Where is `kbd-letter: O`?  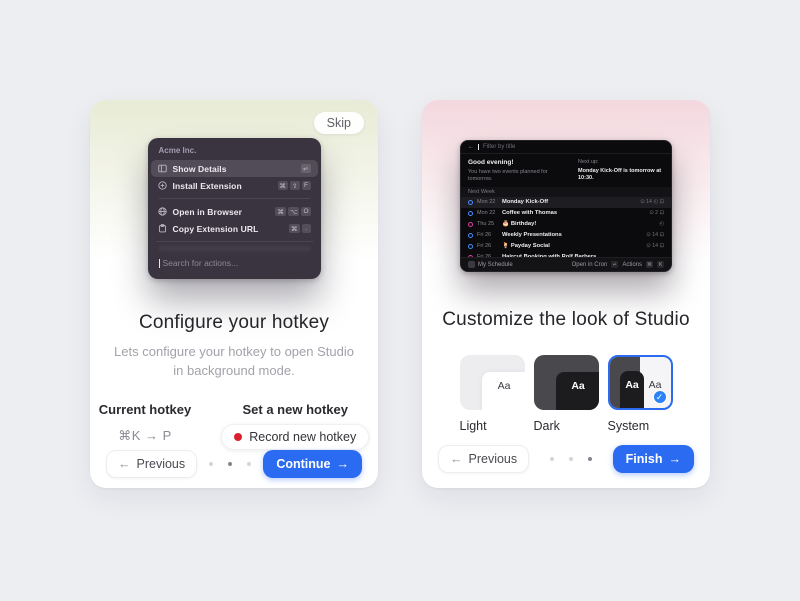 kbd-letter: O is located at coordinates (306, 211).